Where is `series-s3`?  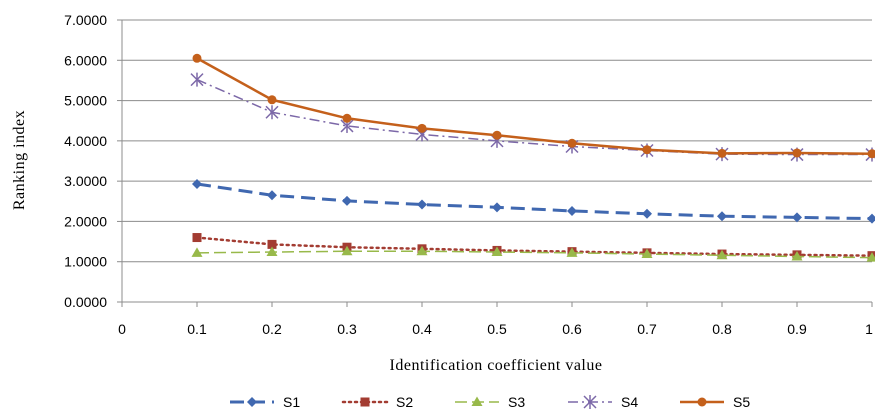
series-s3 is located at coordinates (533, 253).